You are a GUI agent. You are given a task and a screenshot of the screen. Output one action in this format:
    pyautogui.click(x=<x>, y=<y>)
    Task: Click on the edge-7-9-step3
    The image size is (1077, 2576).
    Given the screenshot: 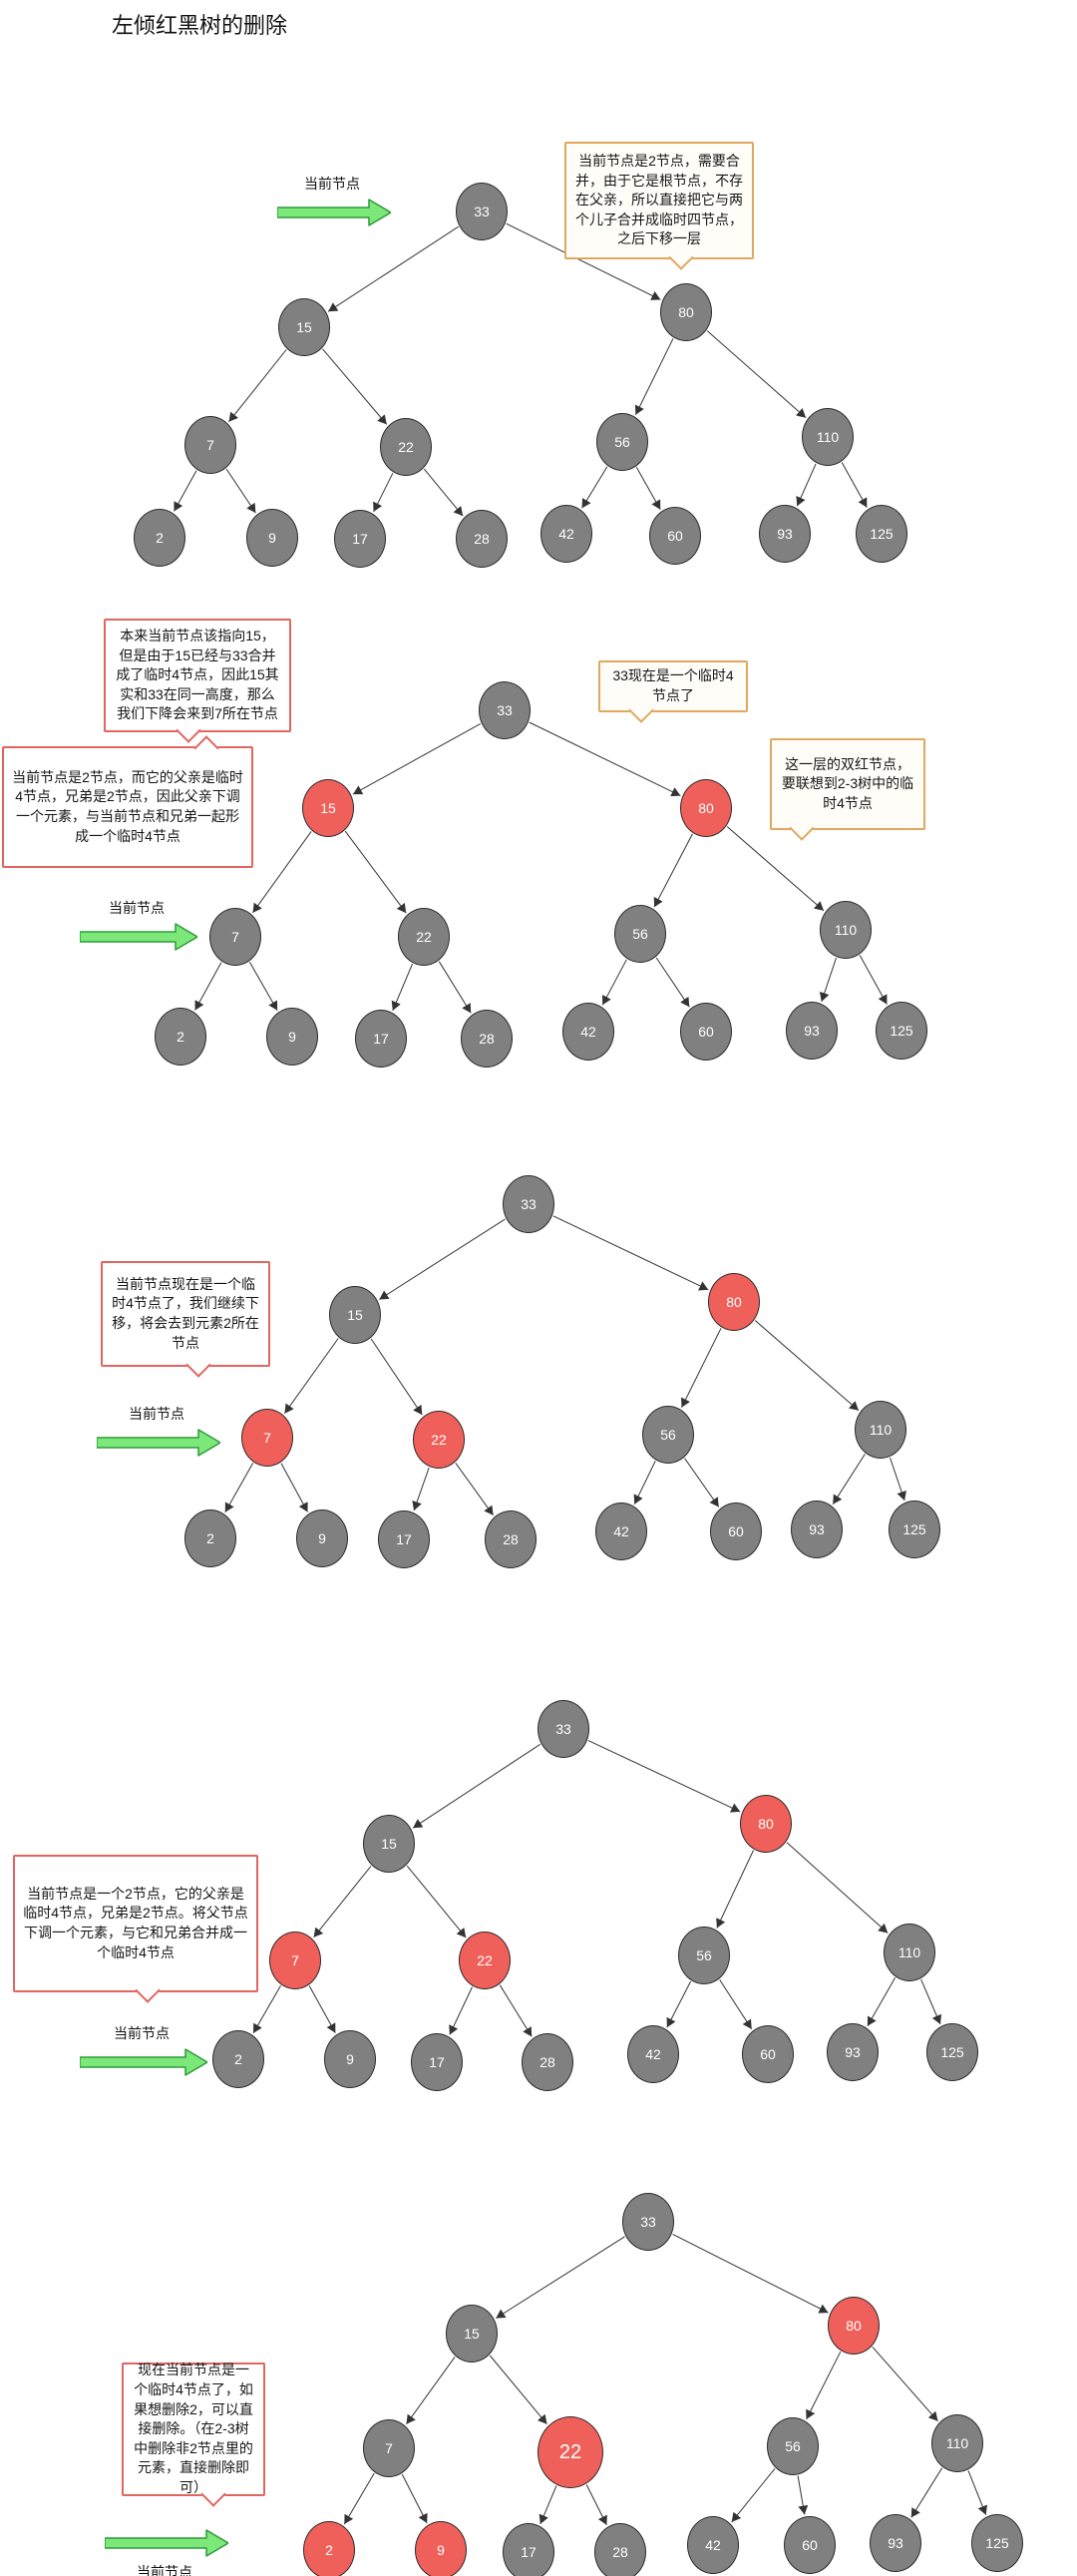 What is the action you would take?
    pyautogui.click(x=294, y=1487)
    